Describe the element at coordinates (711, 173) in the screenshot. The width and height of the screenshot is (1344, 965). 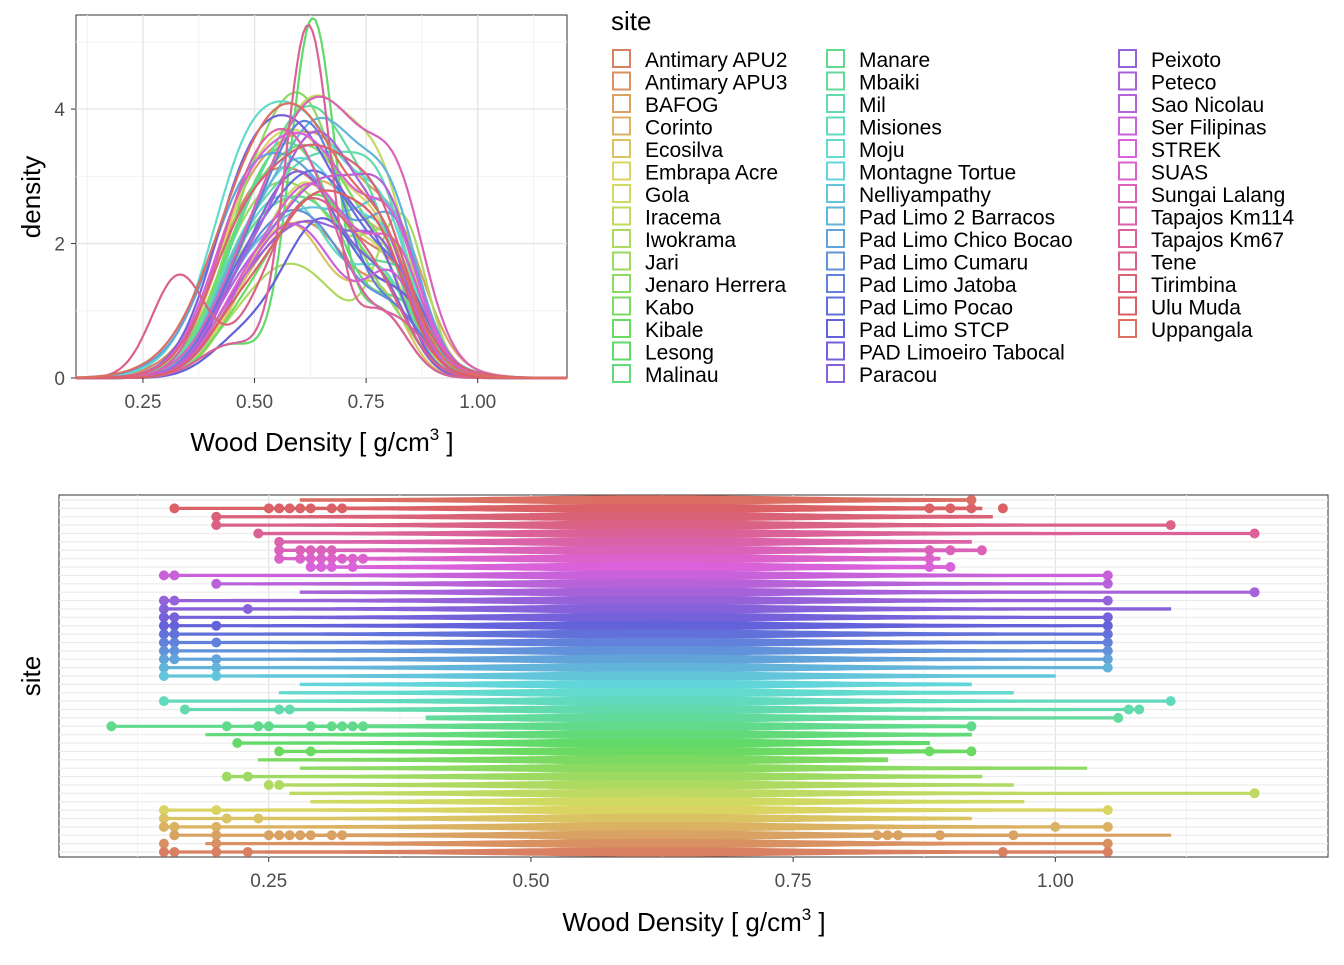
I see `legend-label: Embrapa Acre` at that location.